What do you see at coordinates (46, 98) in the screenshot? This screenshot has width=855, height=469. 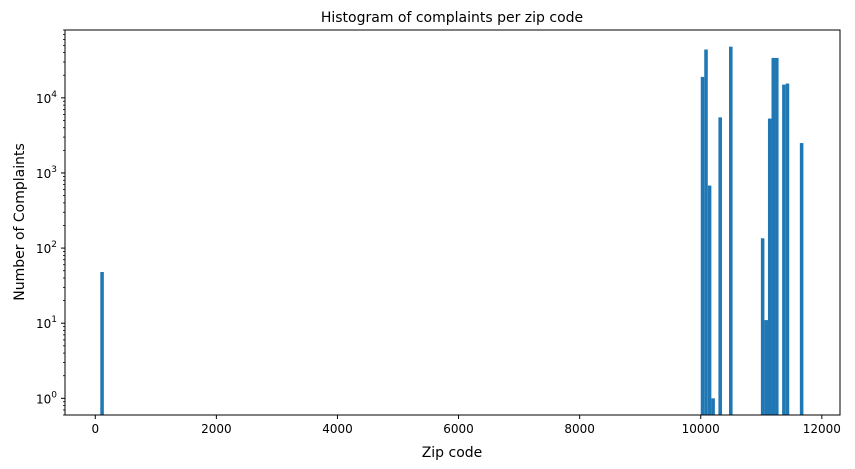 I see `y-tick-label: 10⁴` at bounding box center [46, 98].